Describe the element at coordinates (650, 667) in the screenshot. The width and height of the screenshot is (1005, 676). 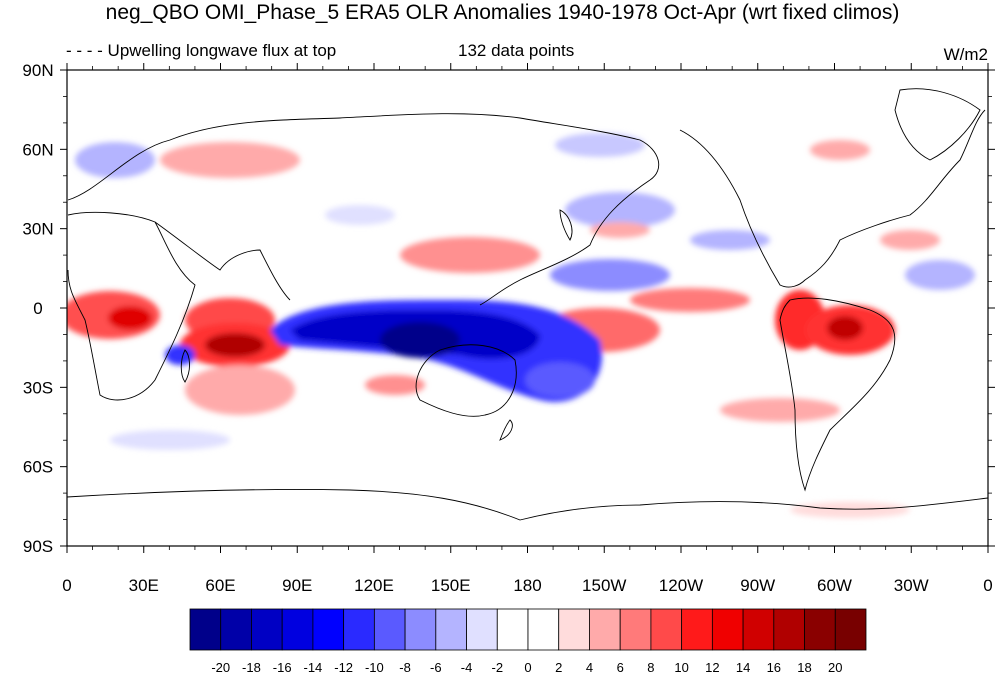
I see `colorbar-label: 8` at that location.